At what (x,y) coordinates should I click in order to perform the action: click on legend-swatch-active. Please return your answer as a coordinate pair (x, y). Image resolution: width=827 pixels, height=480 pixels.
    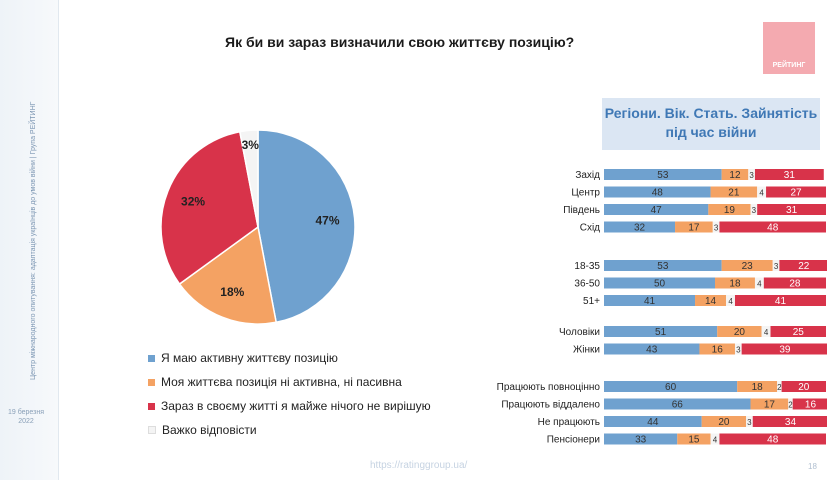
    Looking at the image, I should click on (151, 358).